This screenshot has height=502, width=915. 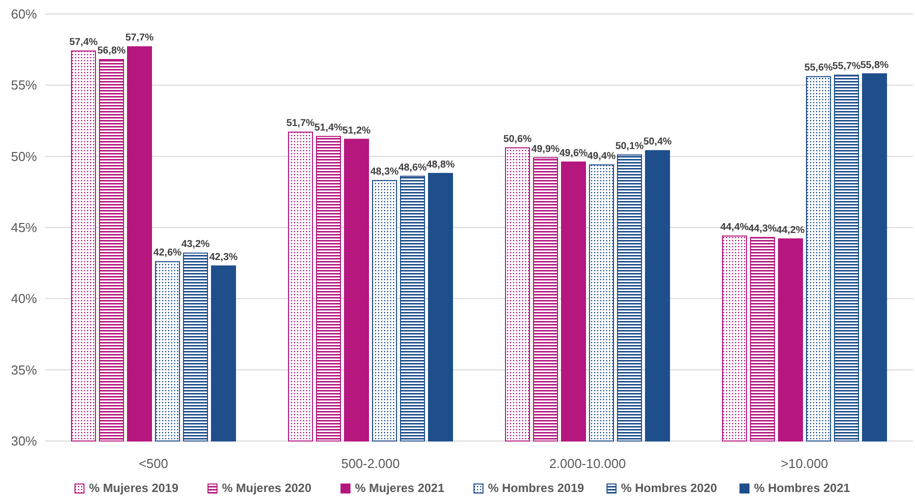 What do you see at coordinates (545, 149) in the screenshot?
I see `data-label: 49,9%` at bounding box center [545, 149].